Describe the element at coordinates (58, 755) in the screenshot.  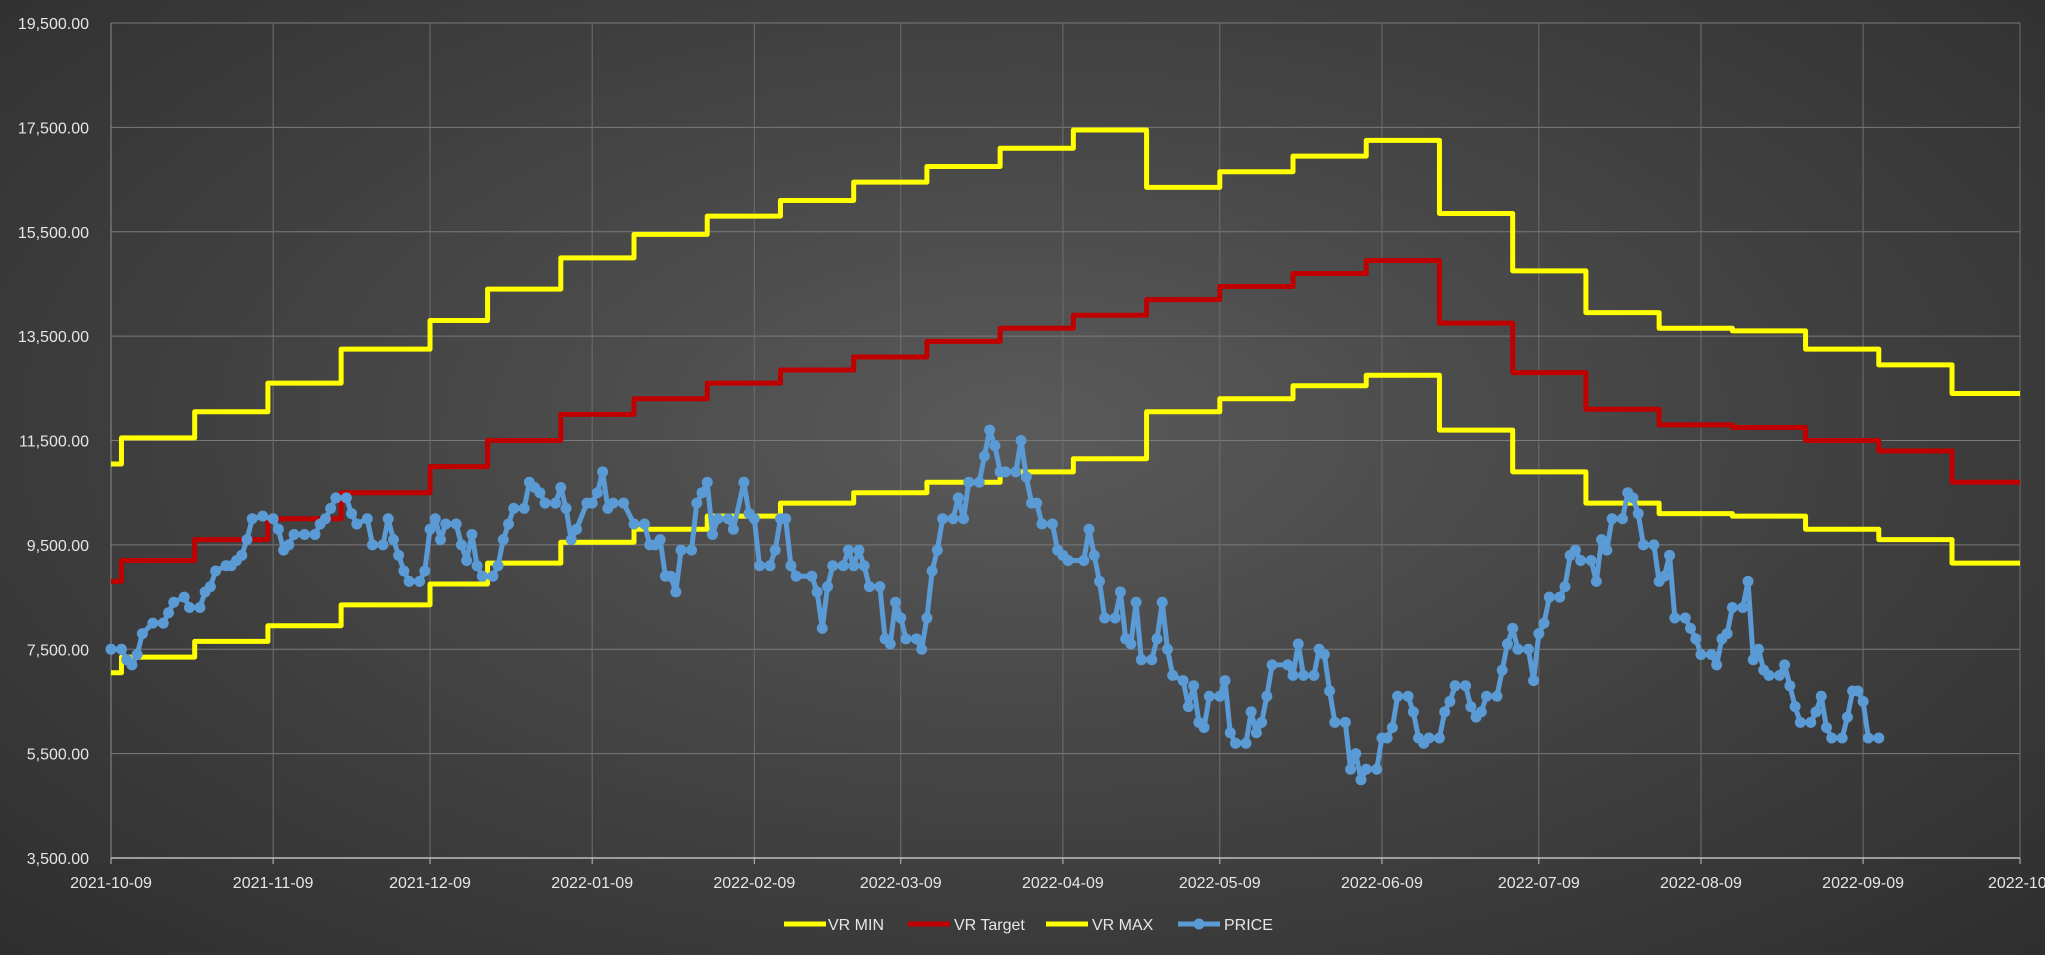
I see `y-tick-label: 5,500.00` at that location.